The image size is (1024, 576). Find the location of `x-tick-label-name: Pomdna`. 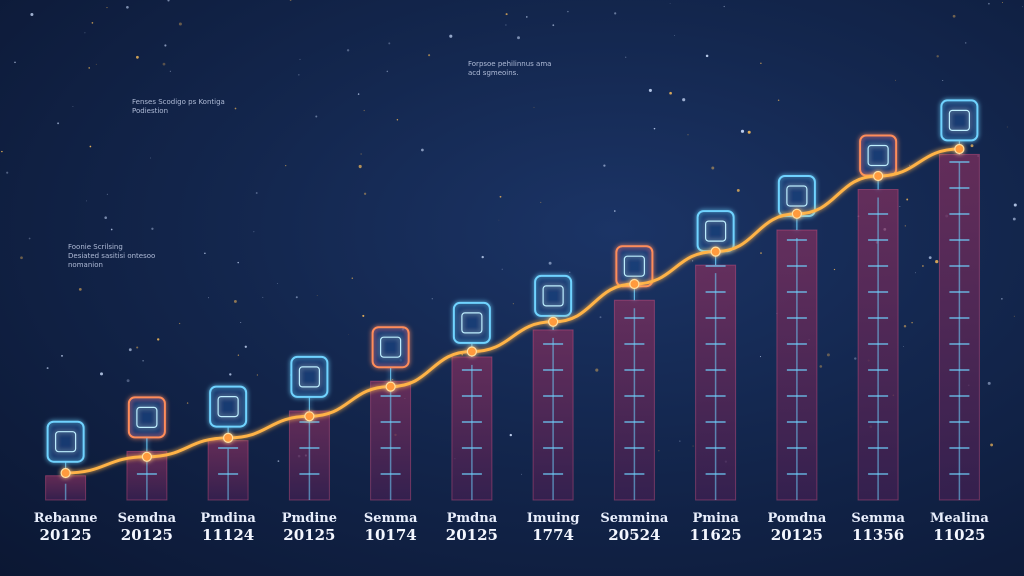

x-tick-label-name: Pomdna is located at coordinates (796, 518).